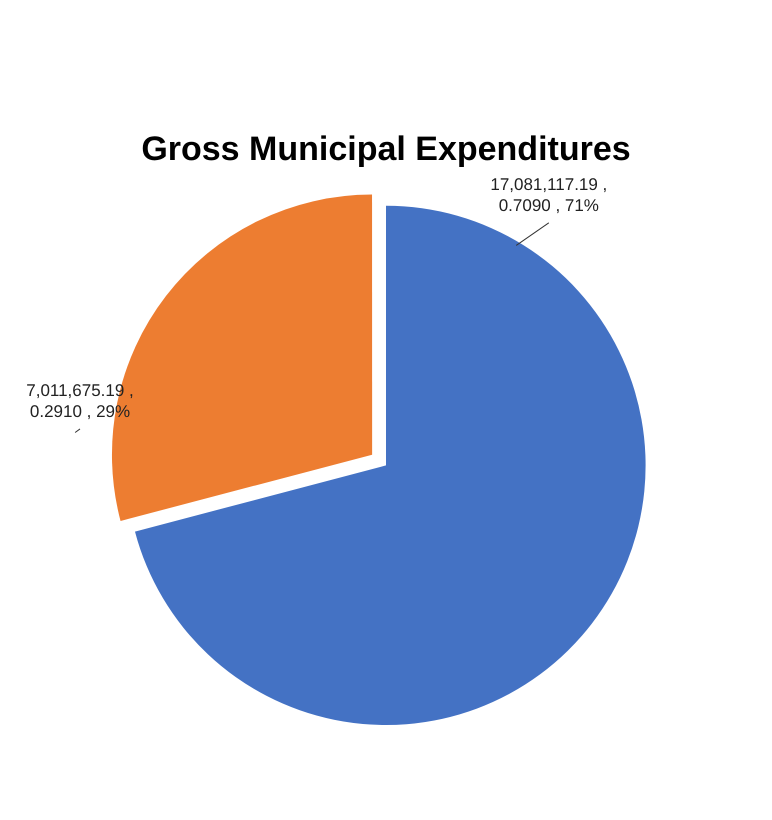  I want to click on chart-title: Gross Municipal Expenditures, so click(386, 149).